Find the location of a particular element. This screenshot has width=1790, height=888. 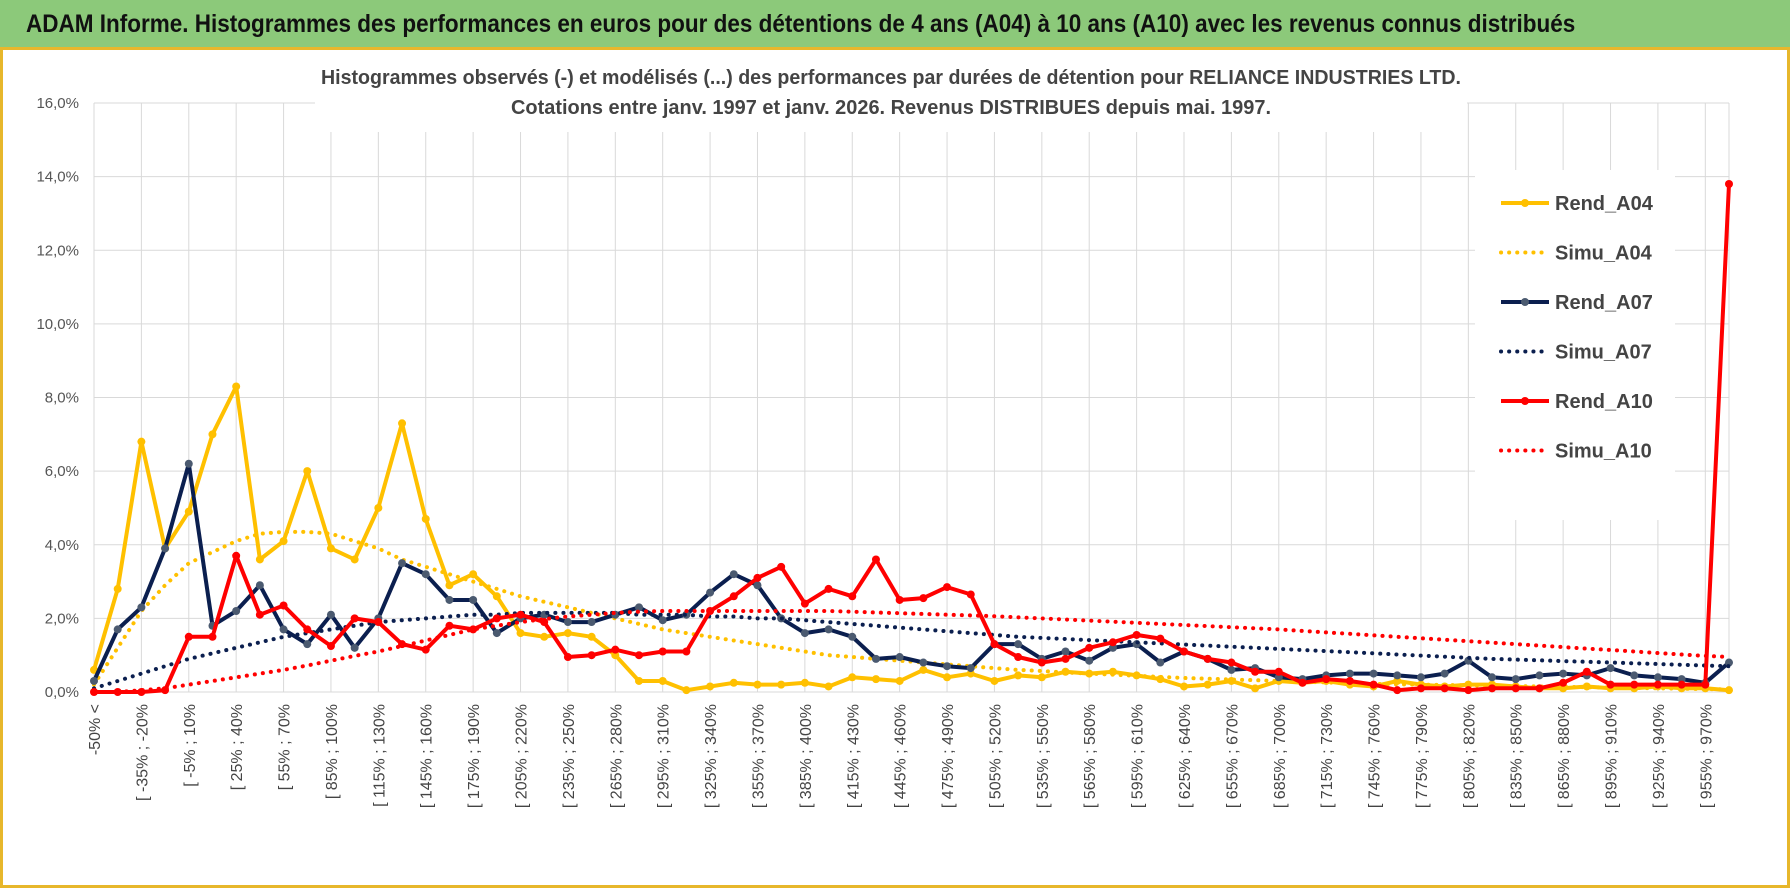

legend-label-rend-a04: Rend_A04 is located at coordinates (1604, 204).